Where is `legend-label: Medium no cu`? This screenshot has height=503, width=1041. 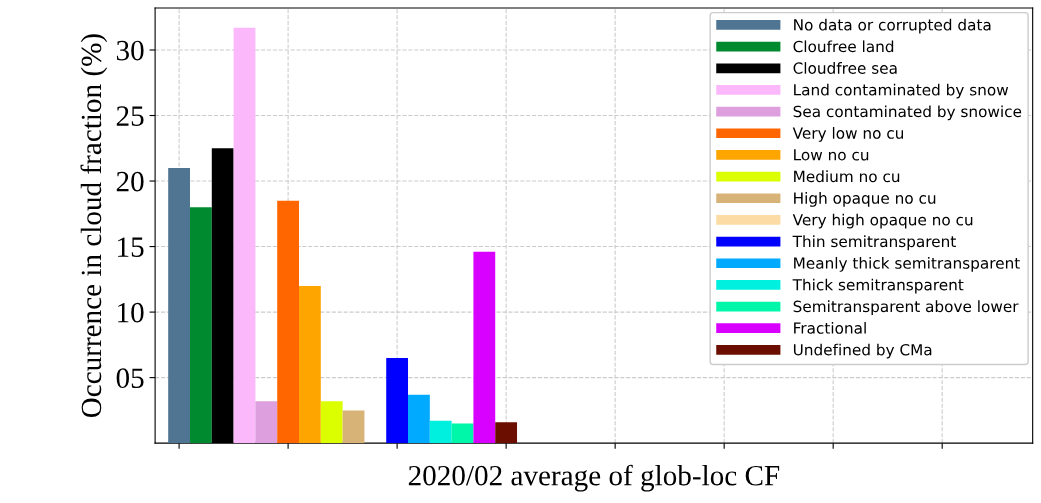
legend-label: Medium no cu is located at coordinates (847, 176).